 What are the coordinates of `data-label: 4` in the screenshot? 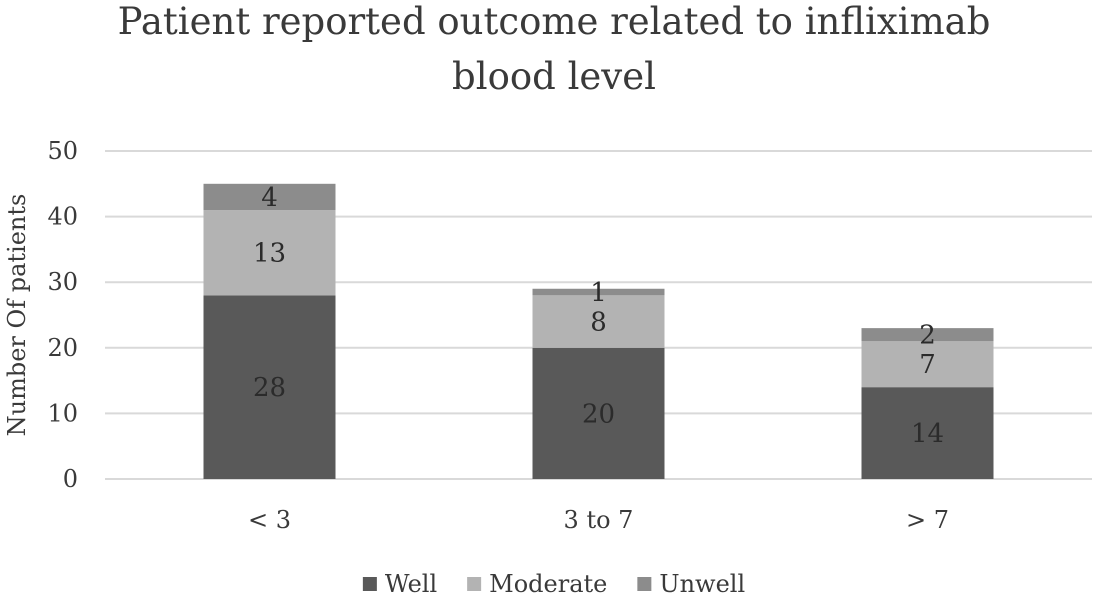 It's located at (269, 198).